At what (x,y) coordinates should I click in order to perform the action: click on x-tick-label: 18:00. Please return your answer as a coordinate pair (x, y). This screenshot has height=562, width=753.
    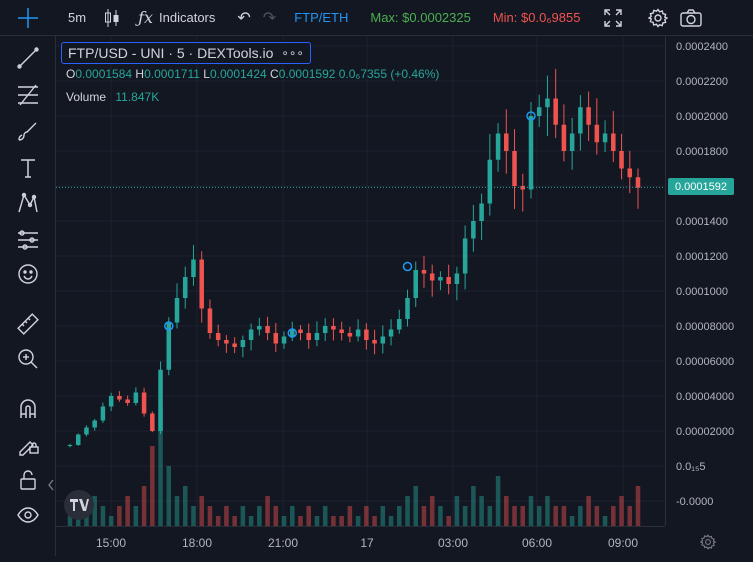
    Looking at the image, I should click on (197, 543).